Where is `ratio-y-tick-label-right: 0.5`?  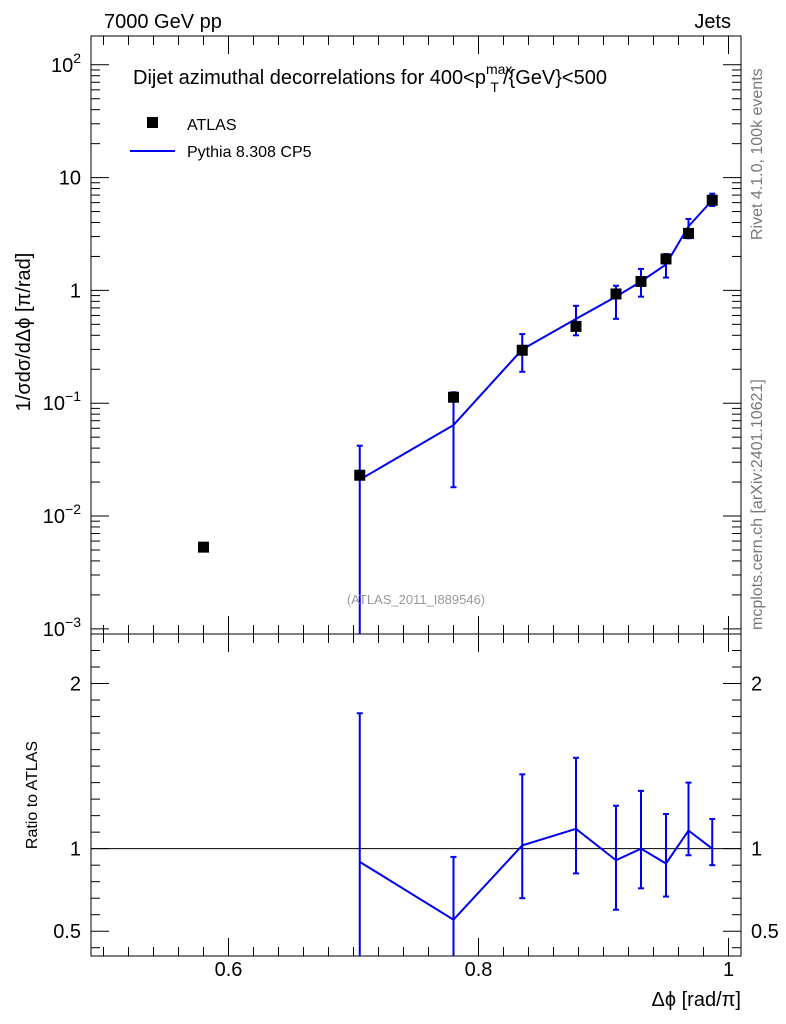
ratio-y-tick-label-right: 0.5 is located at coordinates (765, 932).